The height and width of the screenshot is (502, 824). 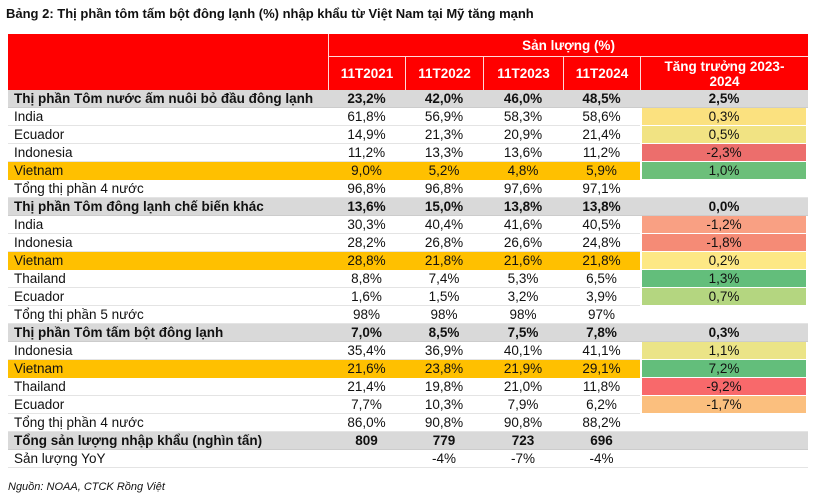 What do you see at coordinates (444, 423) in the screenshot?
I see `value-cell-11t2022: 90,8%` at bounding box center [444, 423].